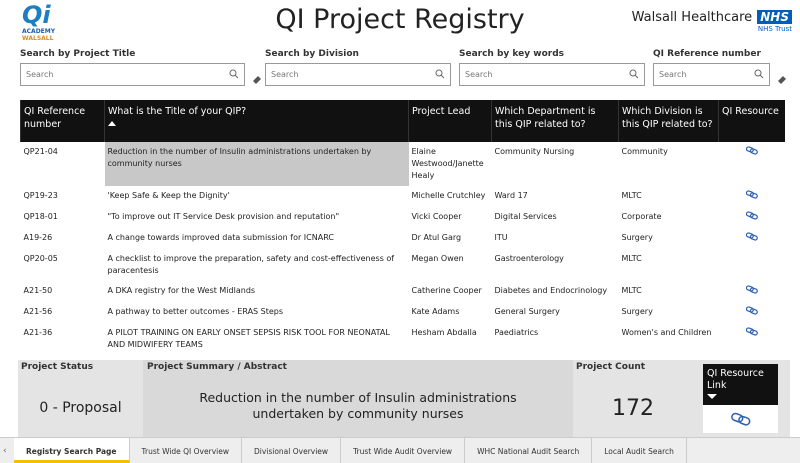 This screenshot has width=800, height=463. What do you see at coordinates (5, 451) in the screenshot?
I see `tab-scroll: ‹` at bounding box center [5, 451].